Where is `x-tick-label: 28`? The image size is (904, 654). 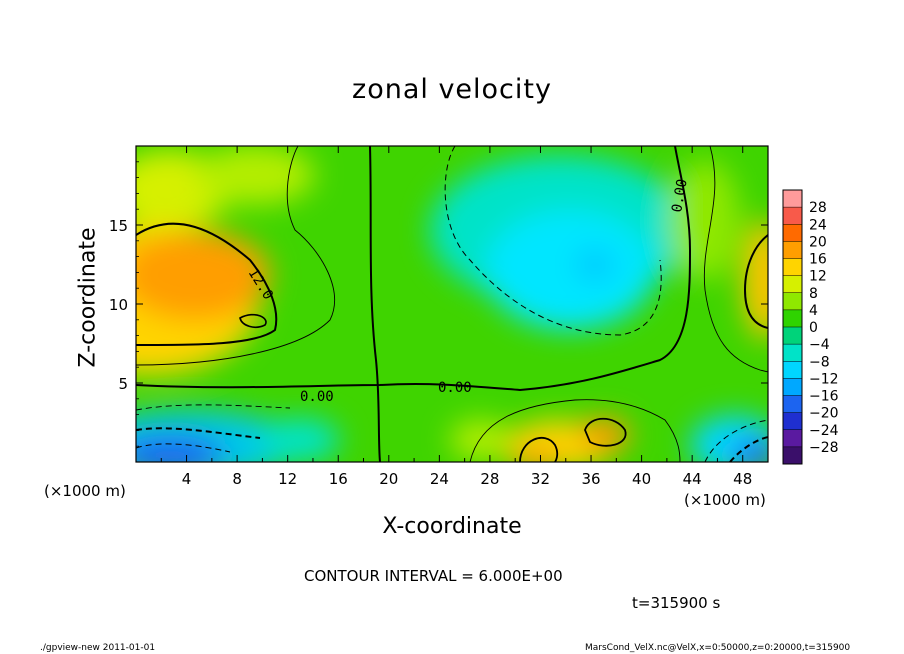 x-tick-label: 28 is located at coordinates (489, 479).